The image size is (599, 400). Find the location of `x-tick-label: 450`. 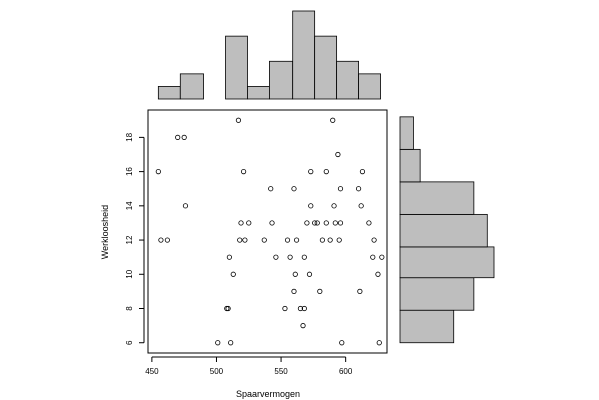

x-tick-label: 450 is located at coordinates (152, 371).